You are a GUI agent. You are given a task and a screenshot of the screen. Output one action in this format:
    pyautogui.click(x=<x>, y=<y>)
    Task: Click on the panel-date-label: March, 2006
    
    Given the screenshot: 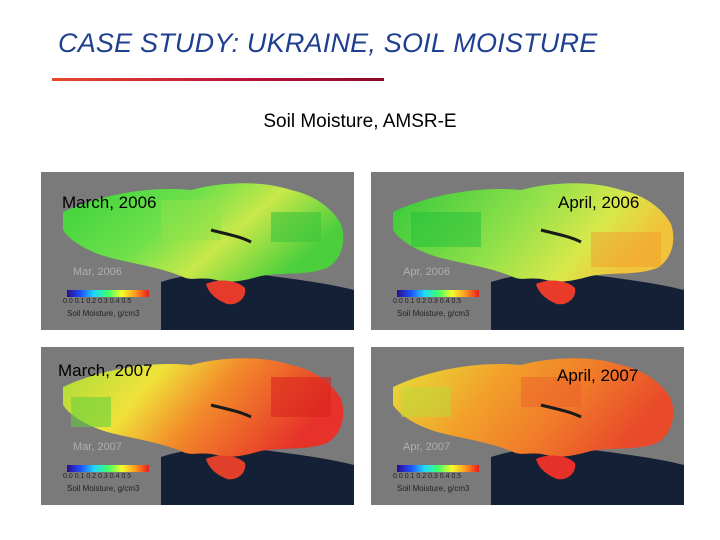 What is the action you would take?
    pyautogui.click(x=109, y=202)
    